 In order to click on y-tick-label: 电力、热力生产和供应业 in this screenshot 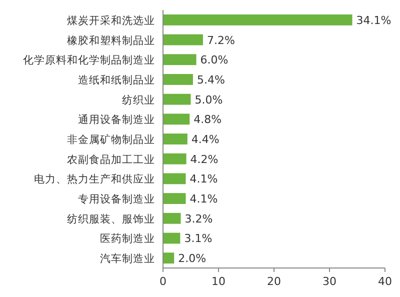, I will do `click(94, 179)`.